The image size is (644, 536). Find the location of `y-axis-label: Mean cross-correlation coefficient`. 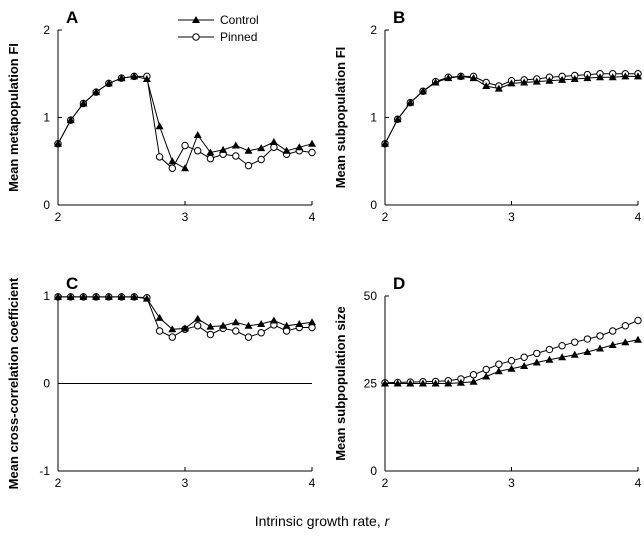

y-axis-label: Mean cross-correlation coefficient is located at coordinates (13, 383).